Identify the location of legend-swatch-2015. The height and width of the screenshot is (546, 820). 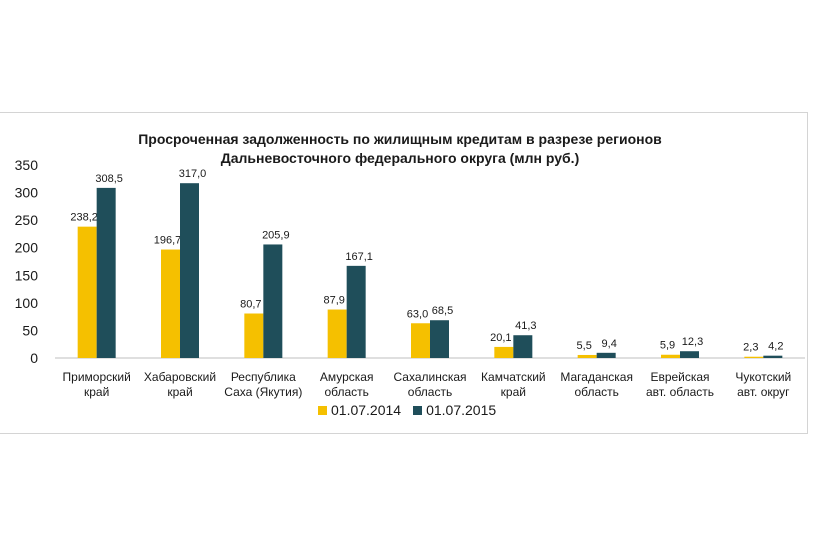
(418, 410).